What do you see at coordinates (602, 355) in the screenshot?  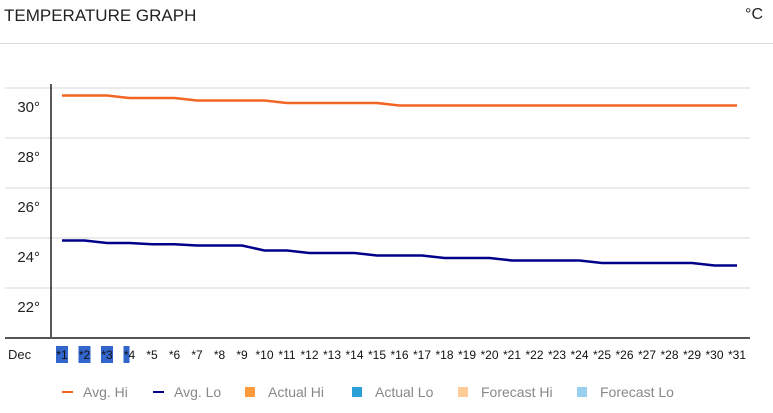 I see `x-tick-label: *25` at bounding box center [602, 355].